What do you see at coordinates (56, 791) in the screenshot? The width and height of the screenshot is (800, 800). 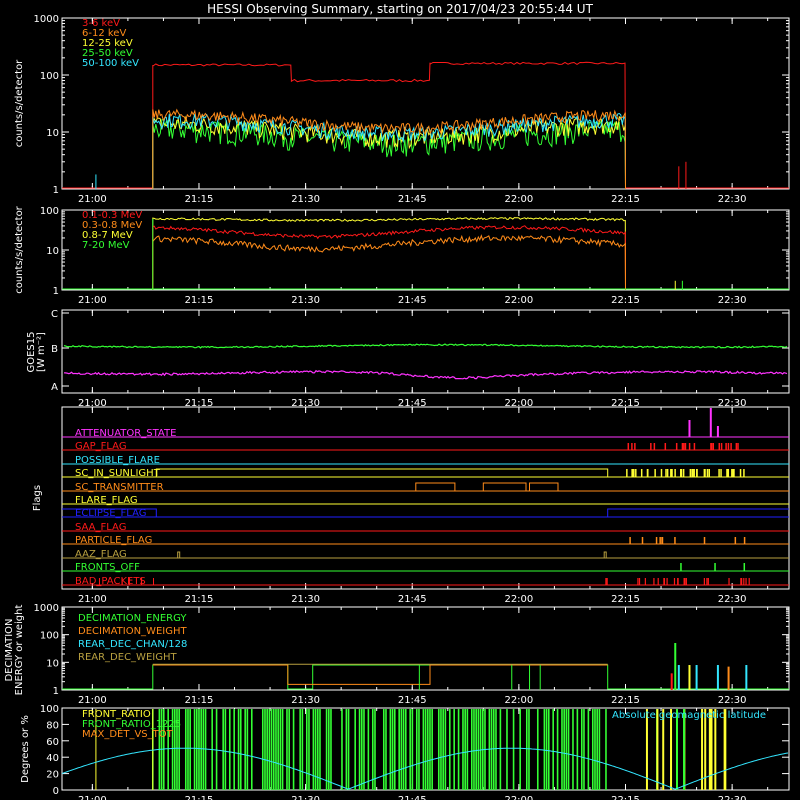 I see `y-tick-label: 0` at bounding box center [56, 791].